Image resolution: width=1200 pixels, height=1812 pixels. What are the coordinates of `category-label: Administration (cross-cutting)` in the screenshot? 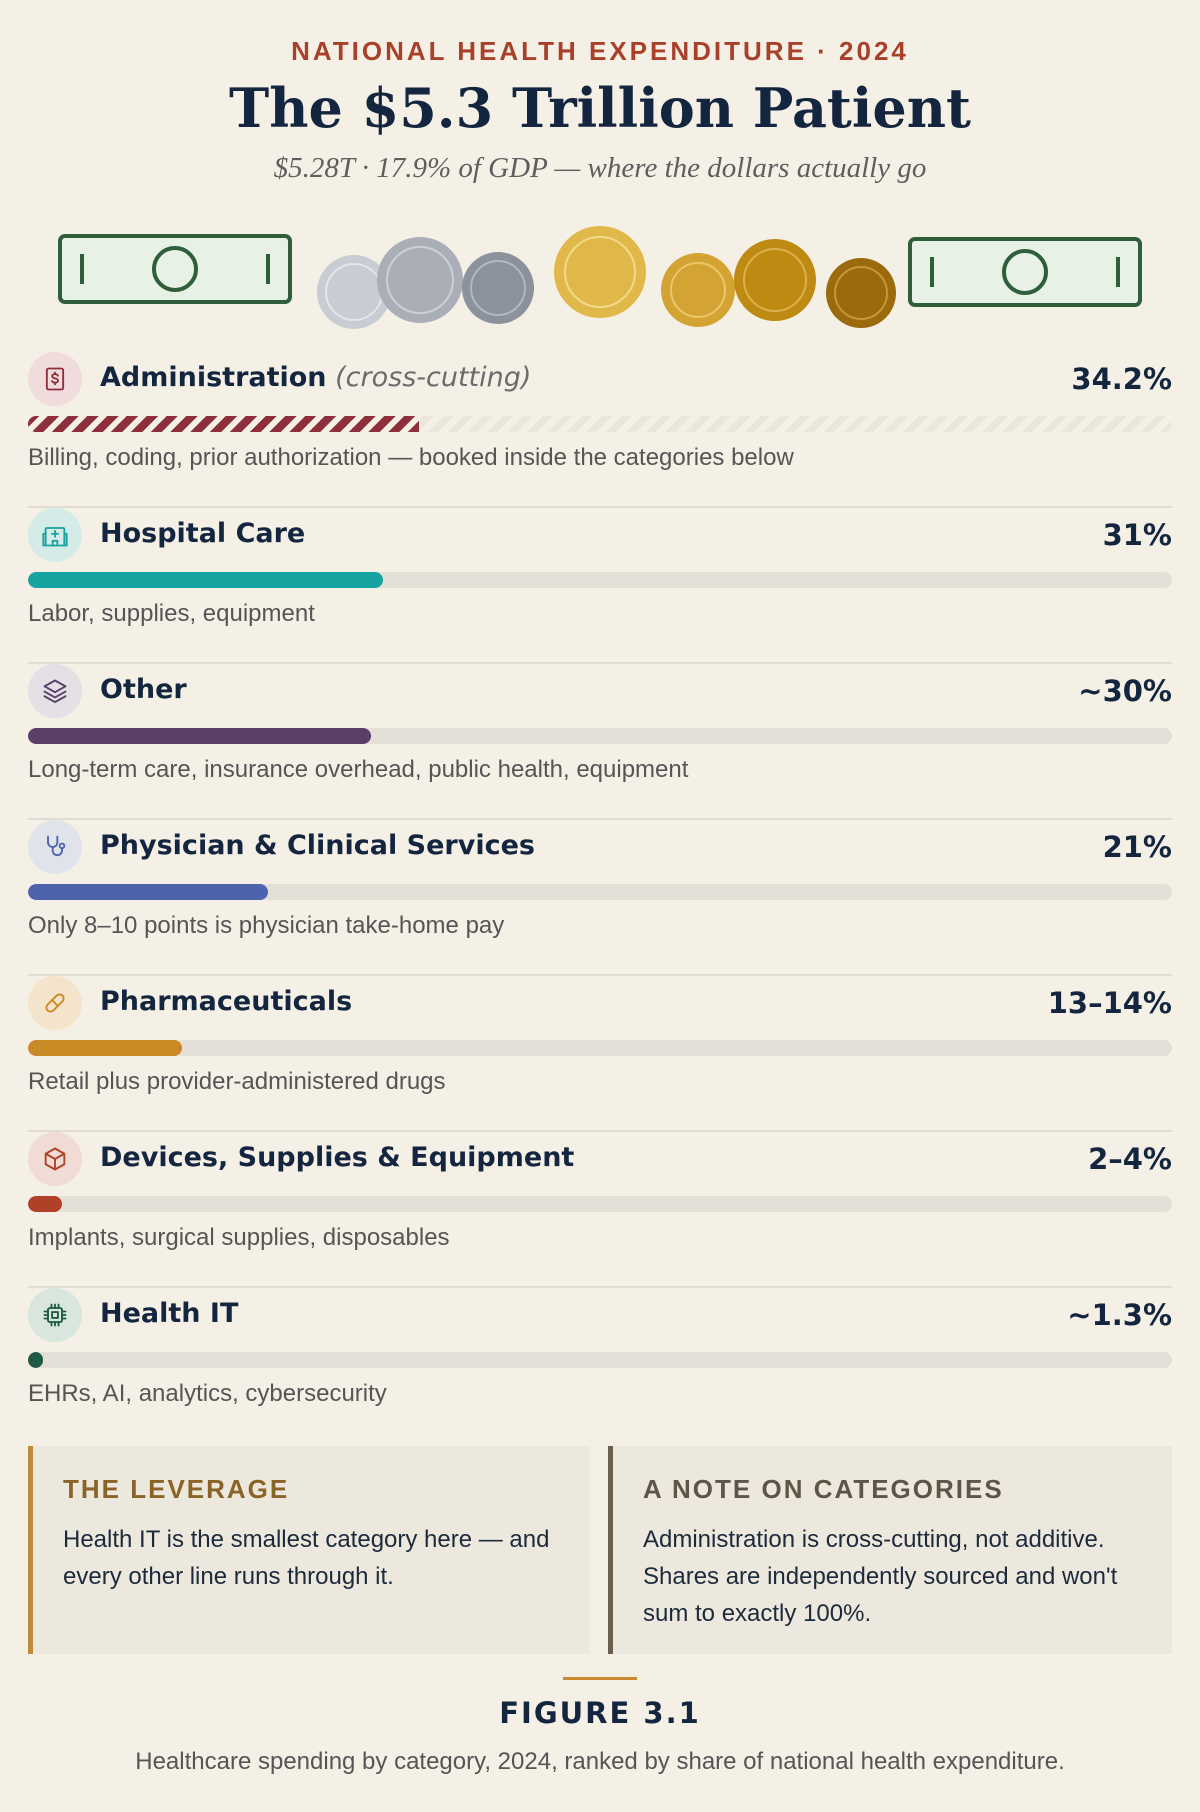 It's located at (315, 377).